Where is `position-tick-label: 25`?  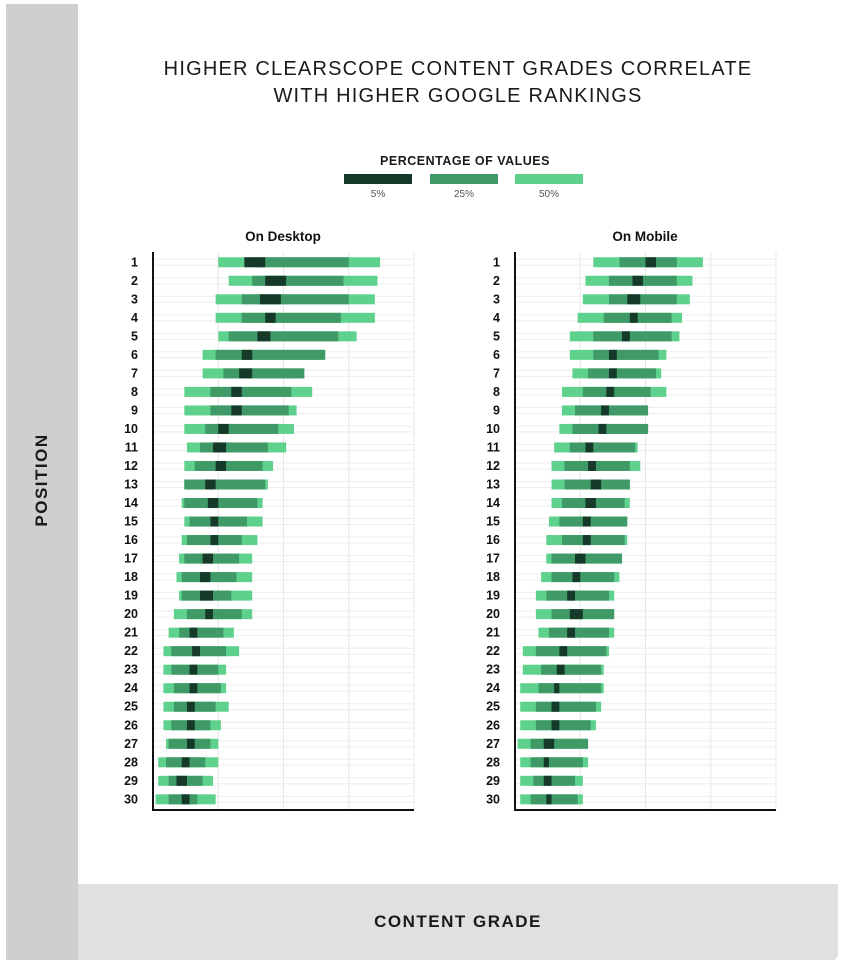 position-tick-label: 25 is located at coordinates (131, 707).